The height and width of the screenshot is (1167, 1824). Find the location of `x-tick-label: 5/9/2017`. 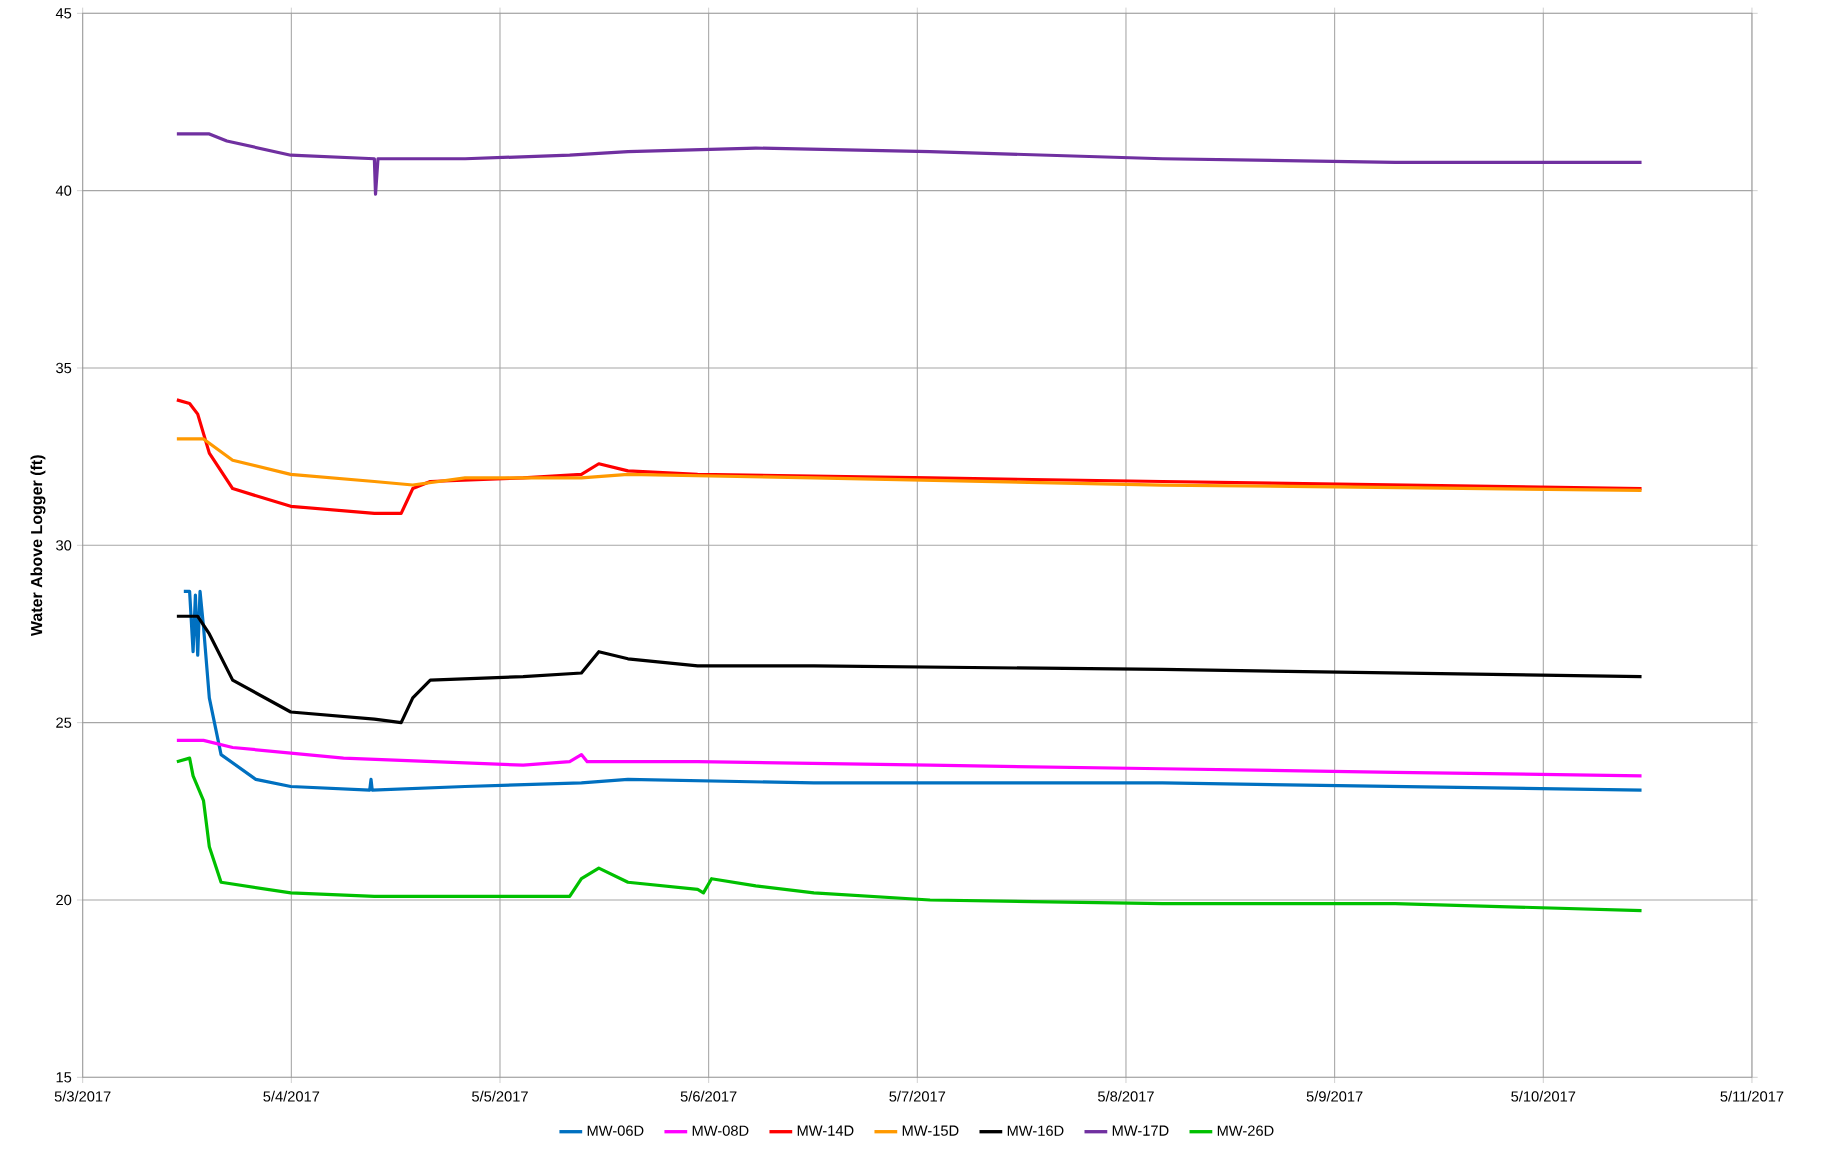

x-tick-label: 5/9/2017 is located at coordinates (1334, 1096).